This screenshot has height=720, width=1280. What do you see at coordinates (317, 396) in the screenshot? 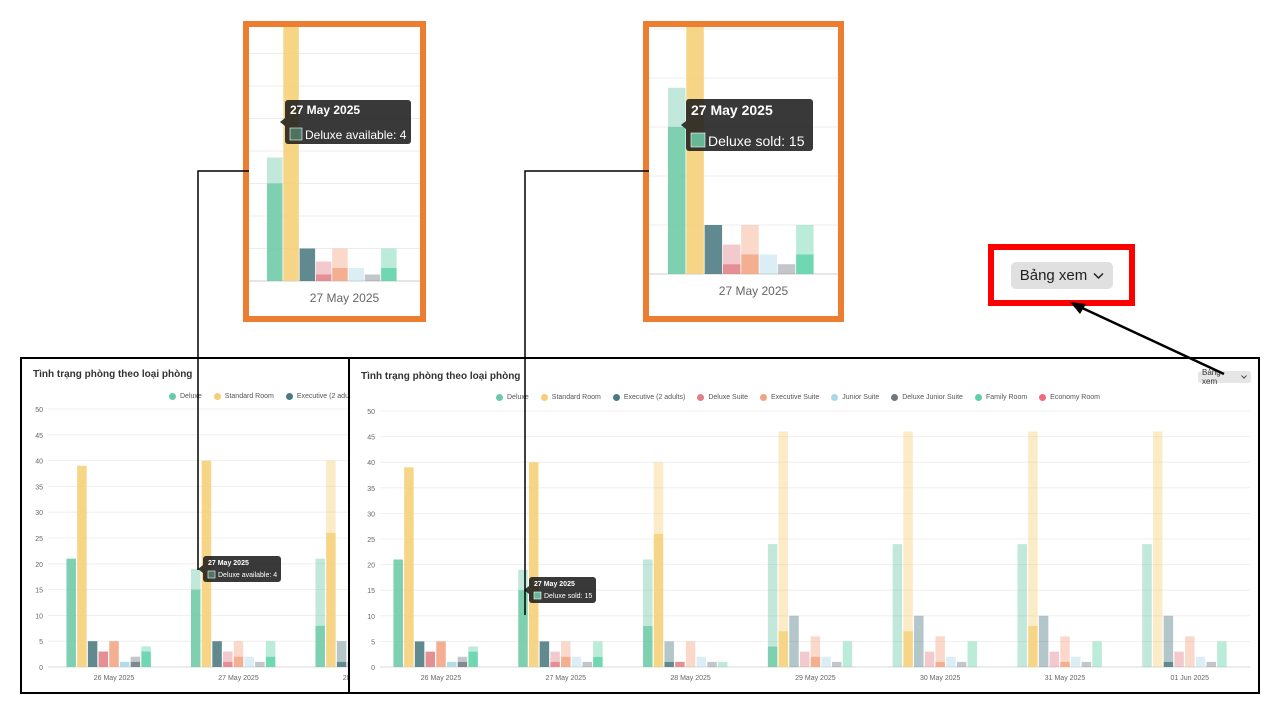
I see `legend-item: Executive (2 adults)` at bounding box center [317, 396].